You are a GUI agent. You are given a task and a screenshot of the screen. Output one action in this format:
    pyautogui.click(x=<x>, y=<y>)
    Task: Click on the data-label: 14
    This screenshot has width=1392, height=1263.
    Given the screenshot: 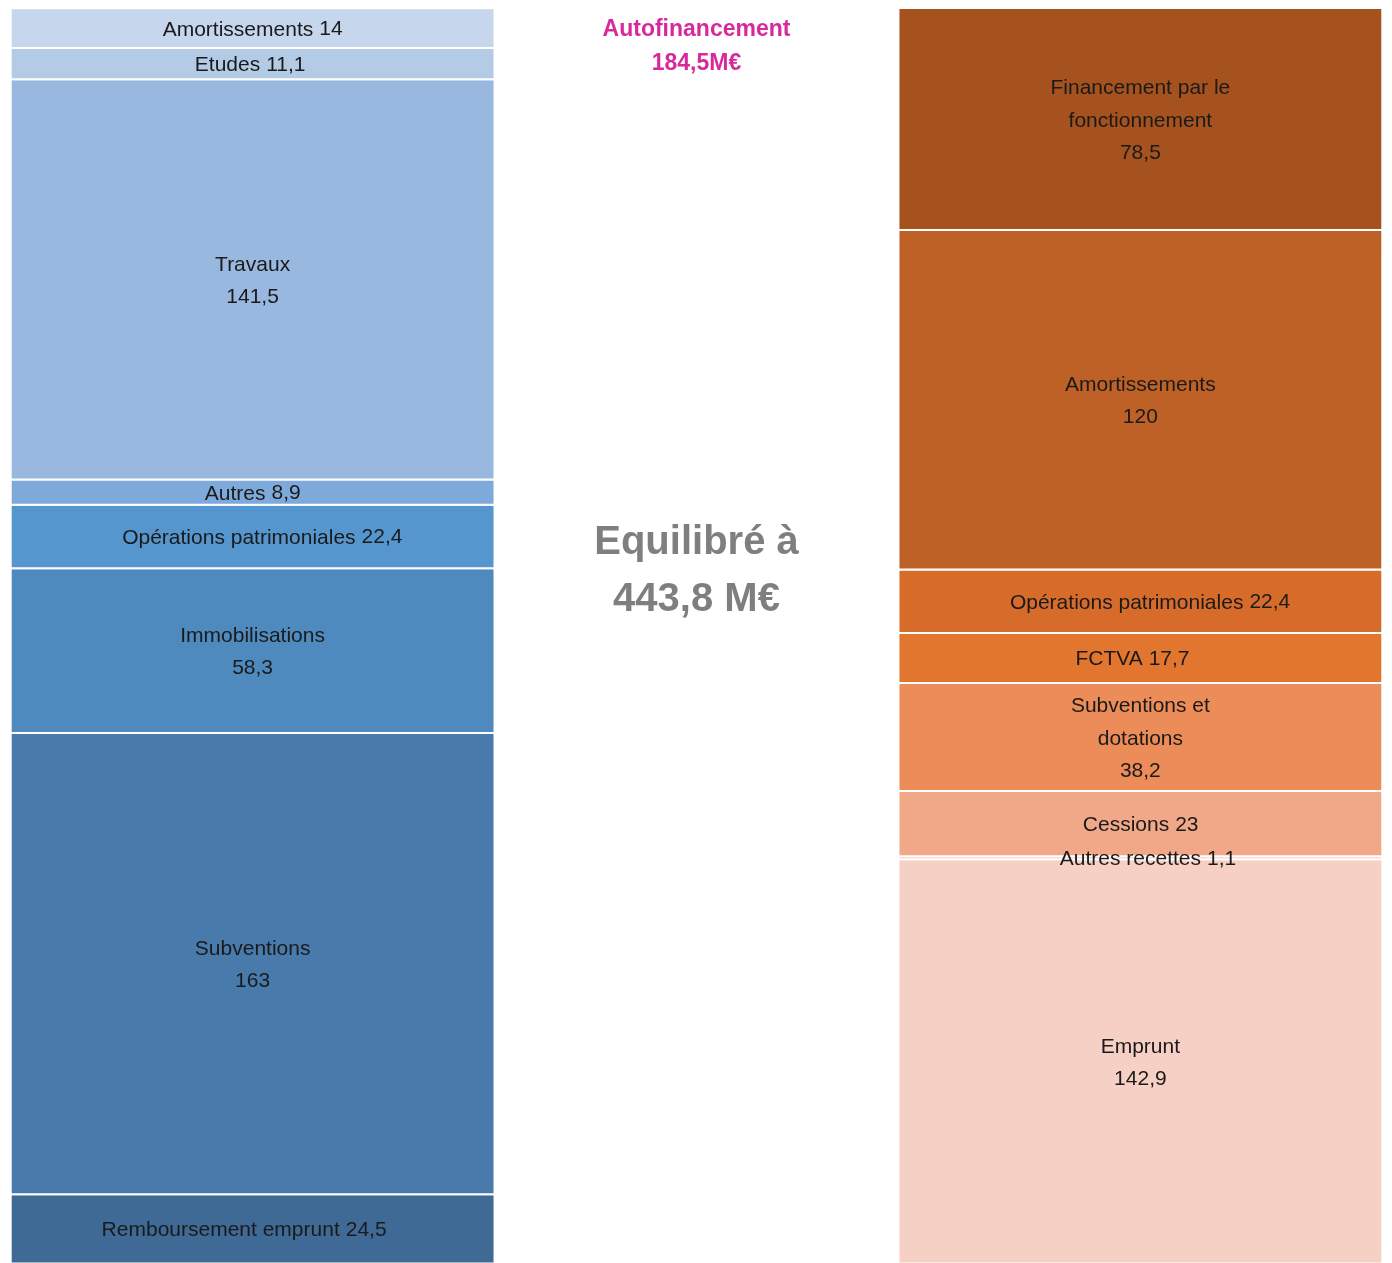 What is the action you would take?
    pyautogui.click(x=331, y=28)
    